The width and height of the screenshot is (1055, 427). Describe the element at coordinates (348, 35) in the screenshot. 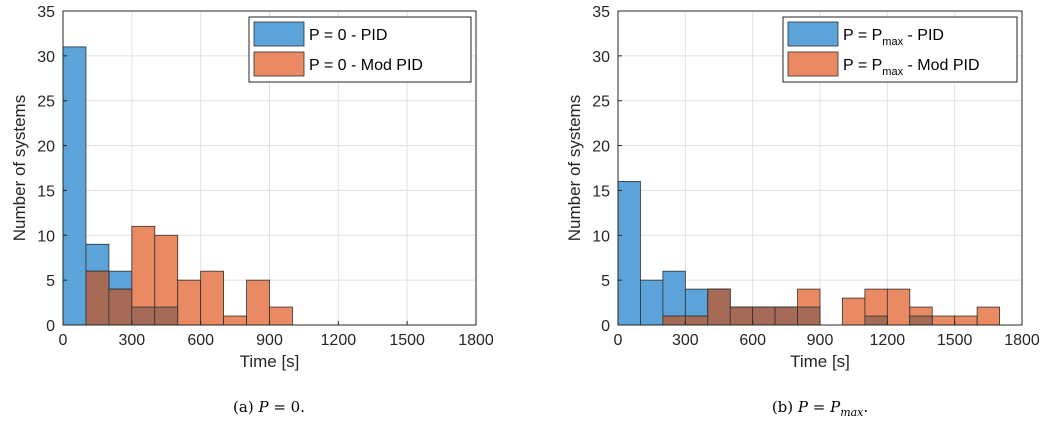

I see `legend-label-series-1: P = 0 - PID` at that location.